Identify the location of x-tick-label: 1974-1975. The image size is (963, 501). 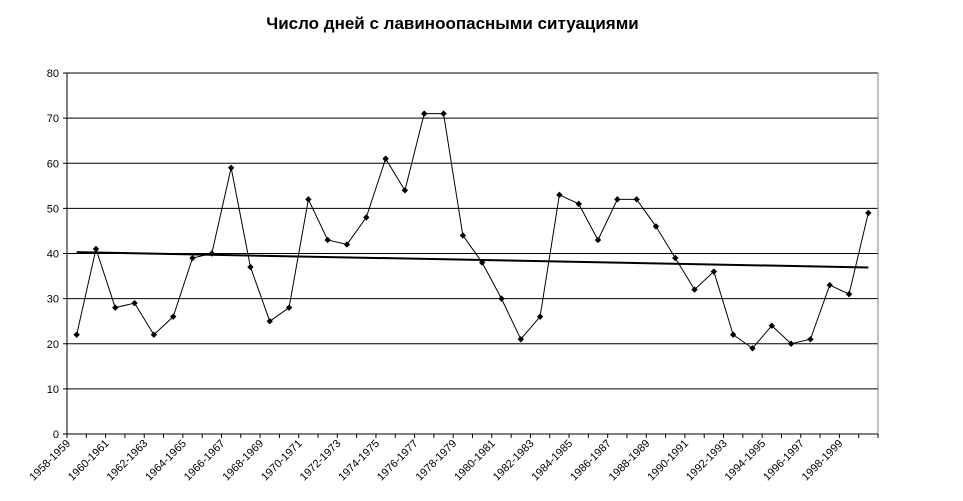
(359, 461).